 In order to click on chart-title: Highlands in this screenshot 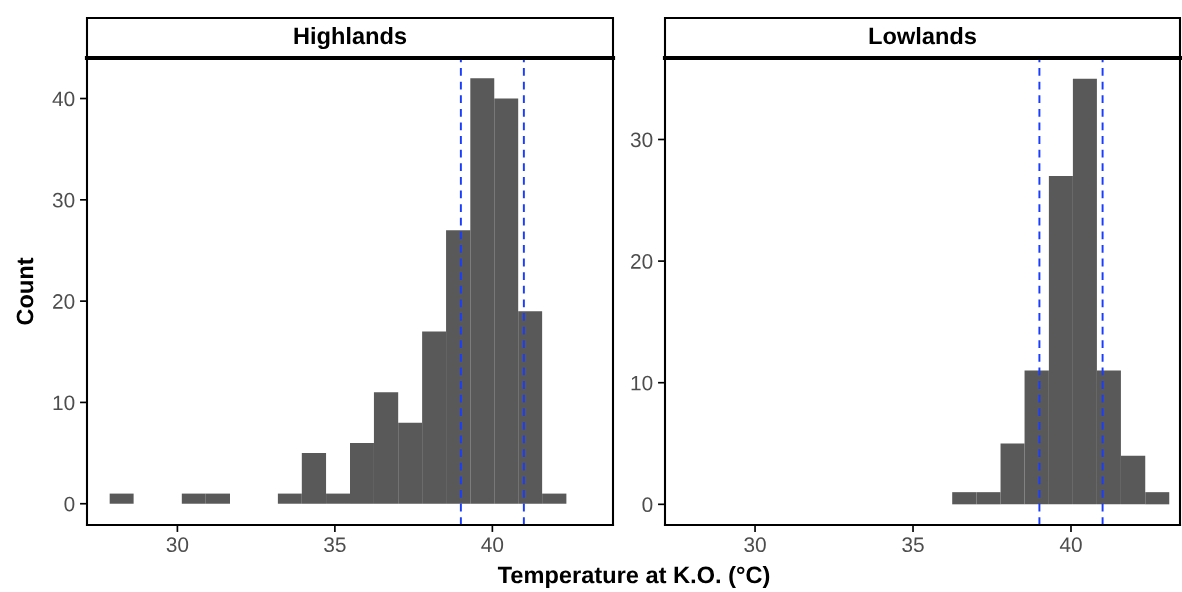, I will do `click(350, 38)`.